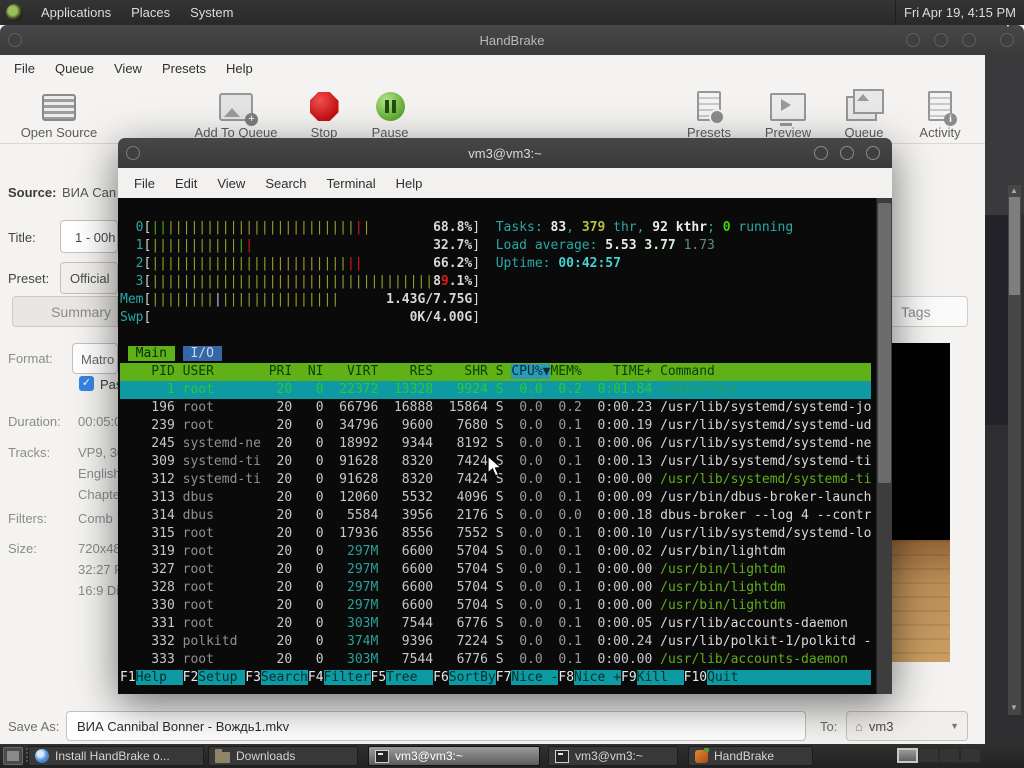  I want to click on terminal-menu-file: File, so click(144, 183).